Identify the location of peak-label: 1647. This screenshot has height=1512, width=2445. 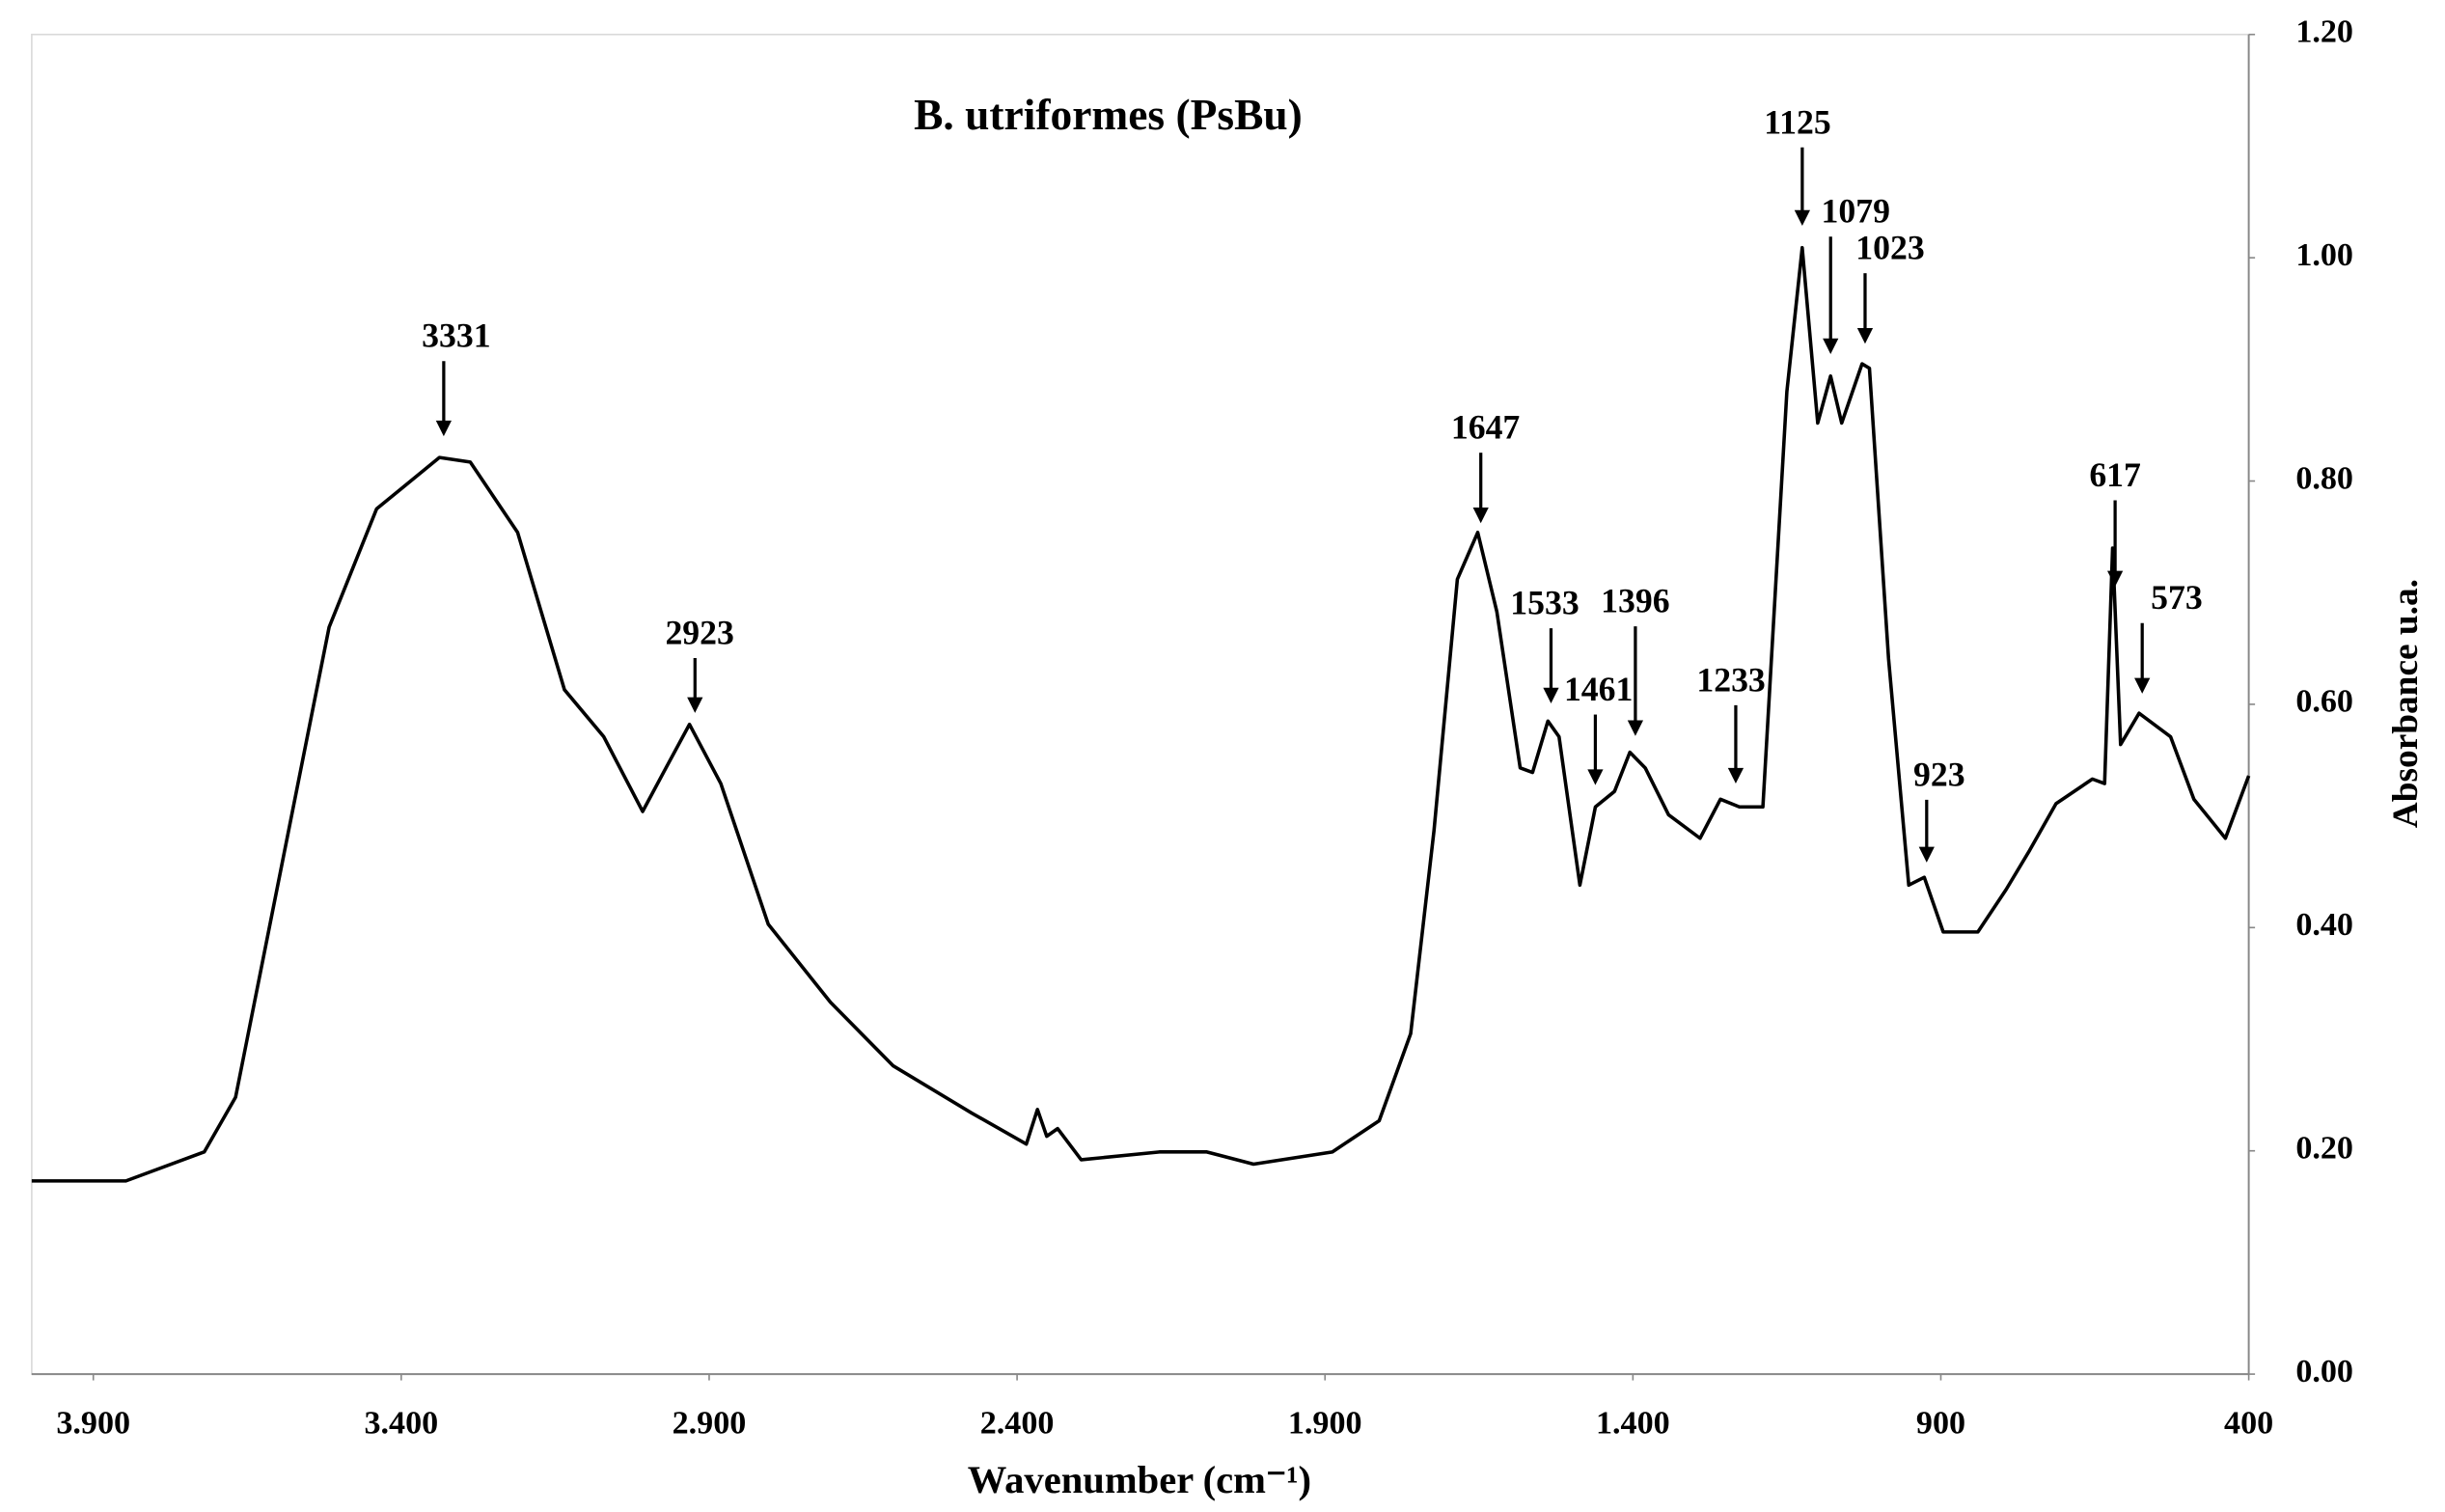
(1486, 427).